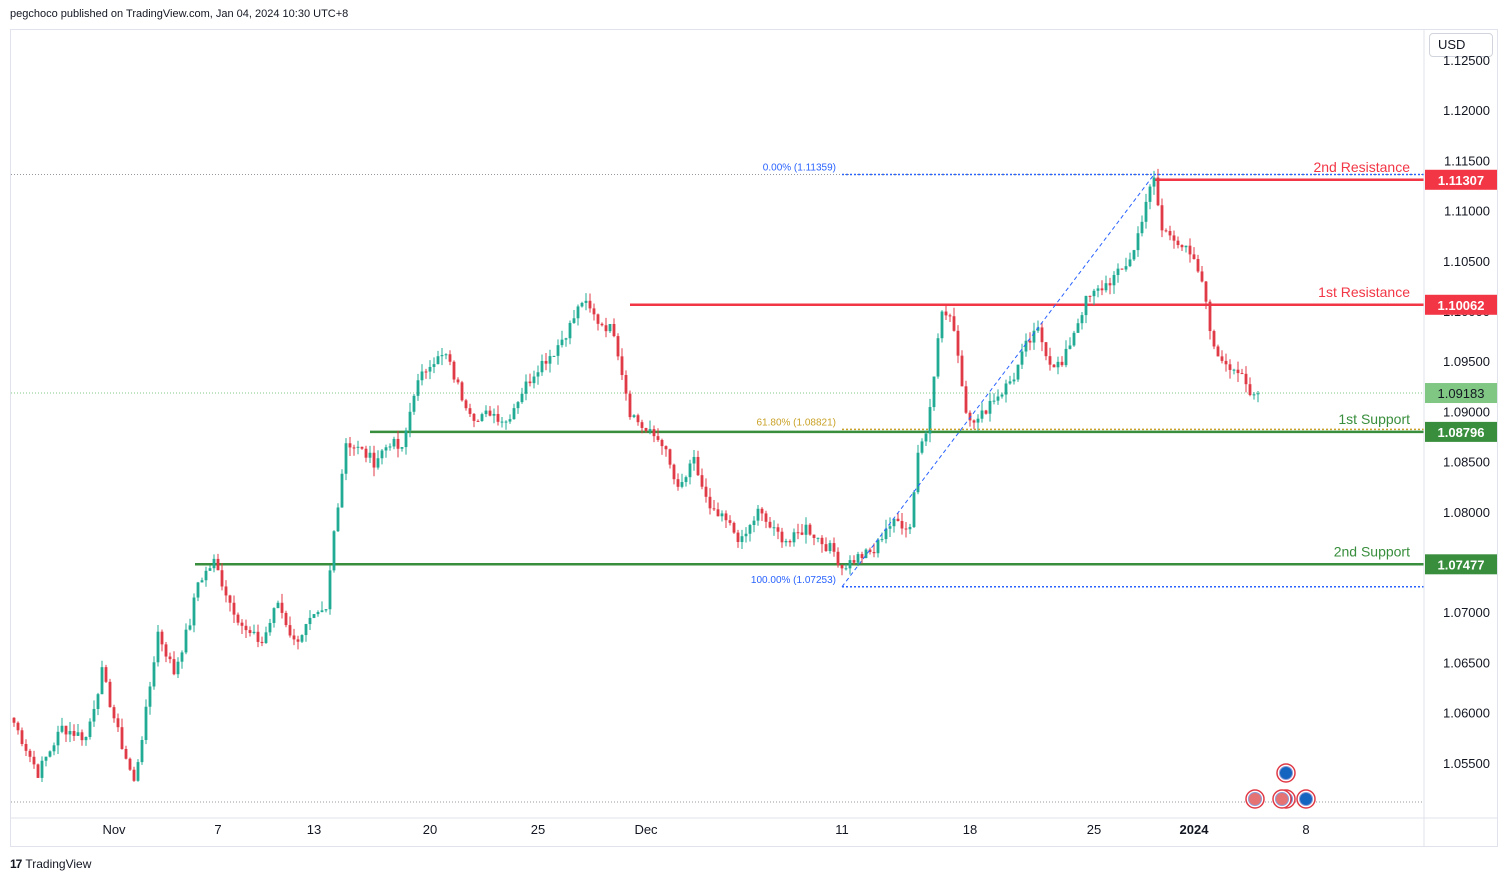  Describe the element at coordinates (1374, 419) in the screenshot. I see `level-label: 1st Support` at that location.